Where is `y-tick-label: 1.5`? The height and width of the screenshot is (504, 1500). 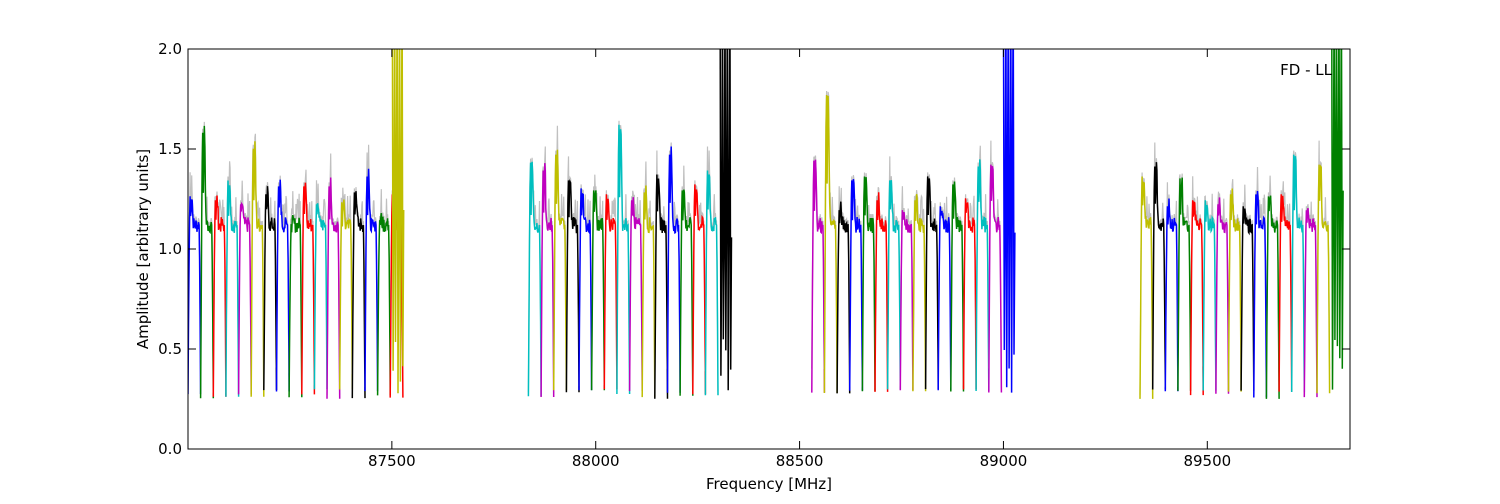 y-tick-label: 1.5 is located at coordinates (170, 149).